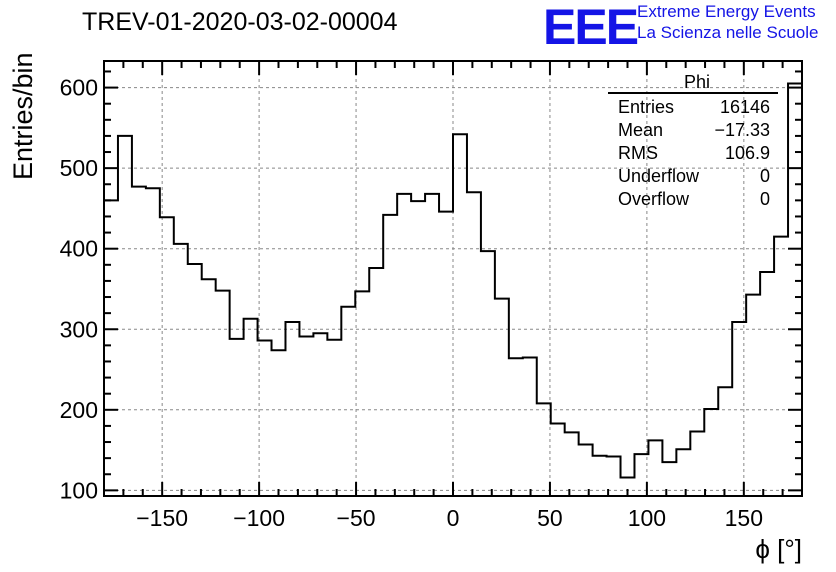 The width and height of the screenshot is (836, 572). I want to click on y-tick-label: 600, so click(79, 88).